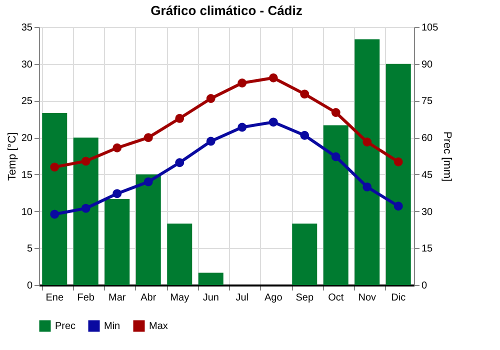 Image resolution: width=500 pixels, height=350 pixels. What do you see at coordinates (305, 298) in the screenshot?
I see `x-tick-label: Sep` at bounding box center [305, 298].